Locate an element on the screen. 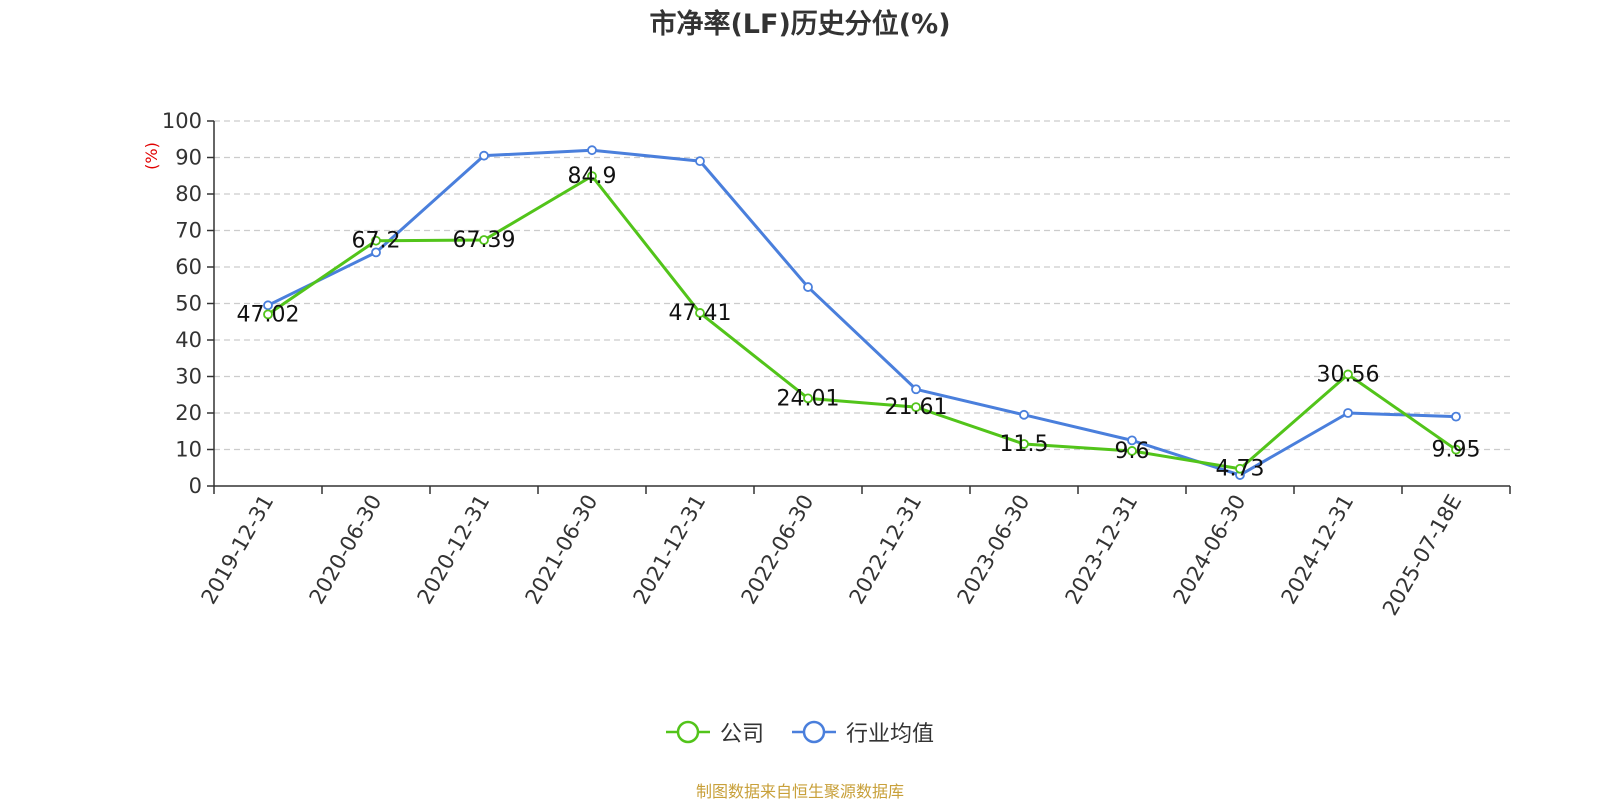 Image resolution: width=1600 pixels, height=802 pixels. x-tick-label: 2020-06-30 is located at coordinates (346, 550).